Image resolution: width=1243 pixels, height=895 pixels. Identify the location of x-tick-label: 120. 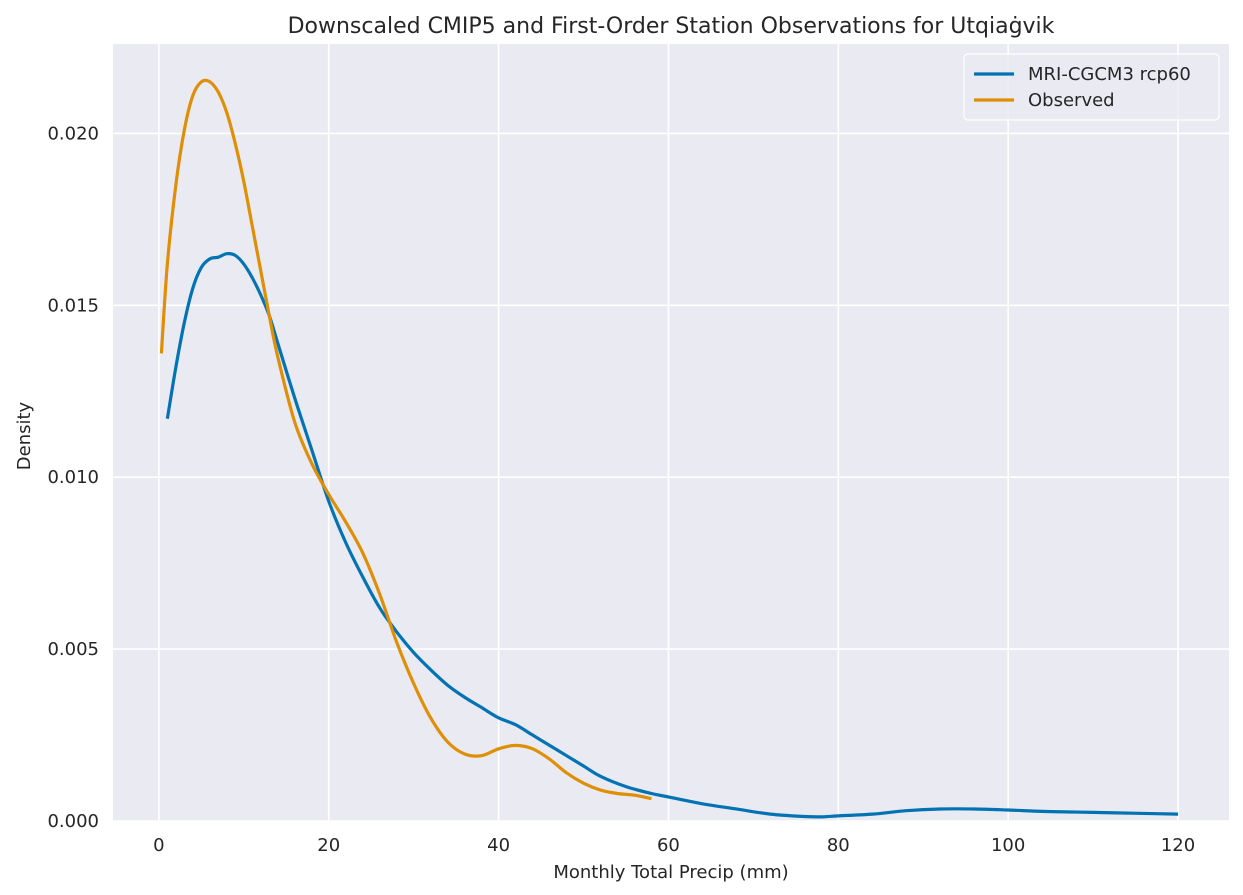
(1178, 845).